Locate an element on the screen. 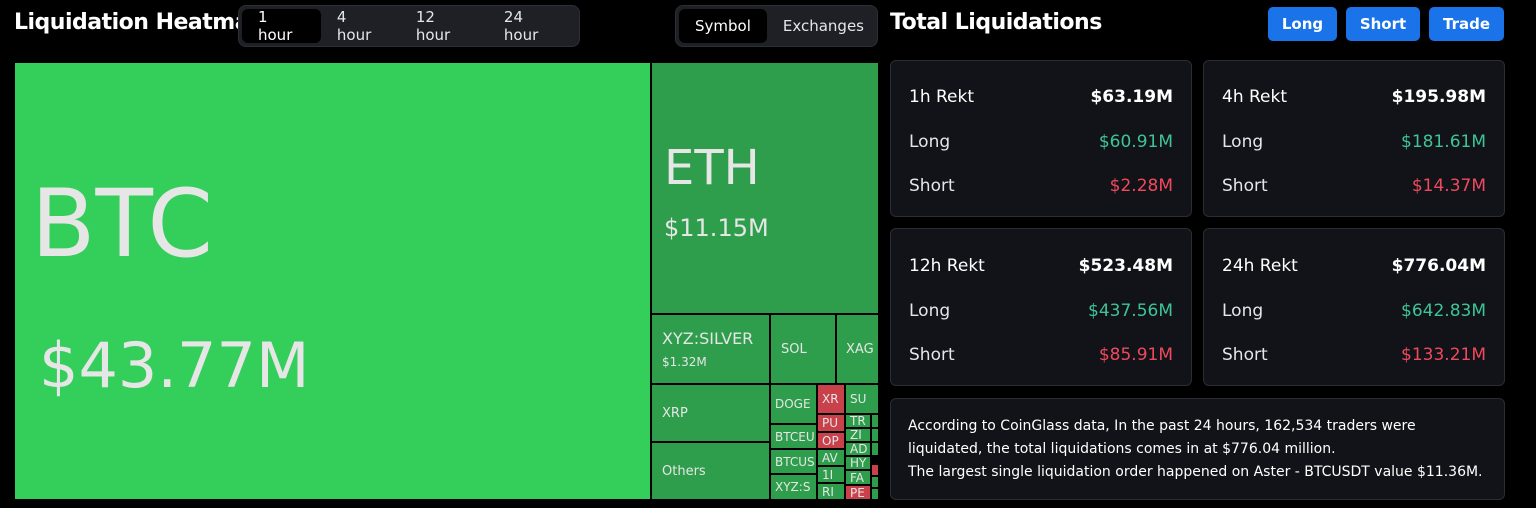  av-label: AV is located at coordinates (830, 457).